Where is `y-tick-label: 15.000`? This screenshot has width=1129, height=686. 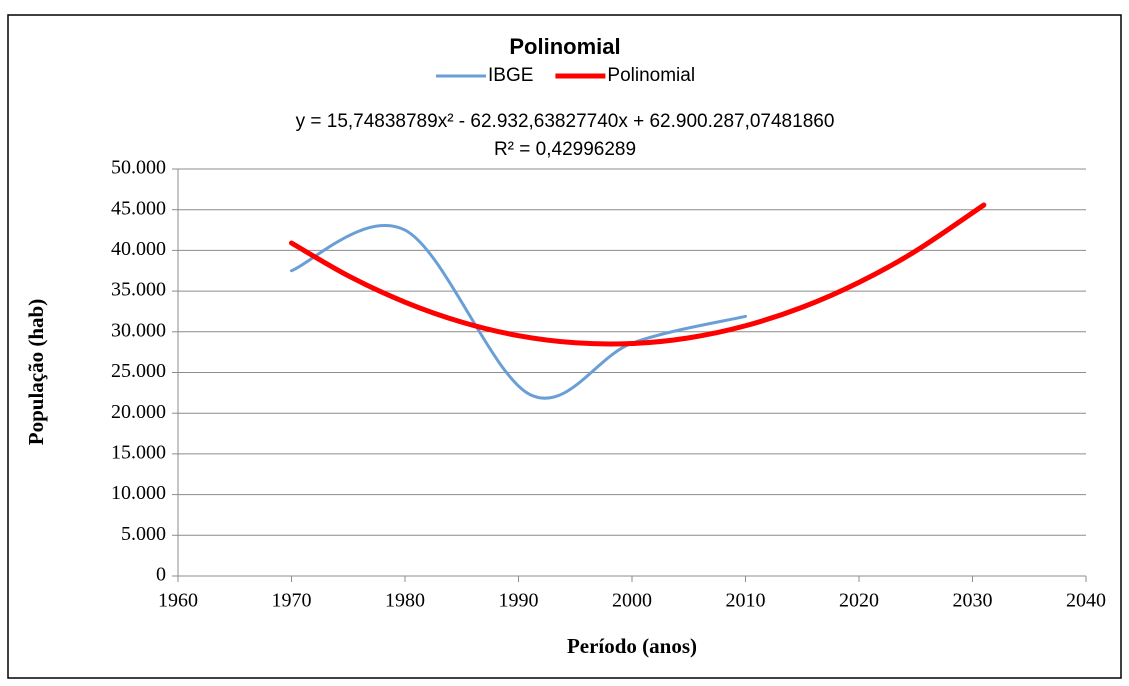
y-tick-label: 15.000 is located at coordinates (138, 452).